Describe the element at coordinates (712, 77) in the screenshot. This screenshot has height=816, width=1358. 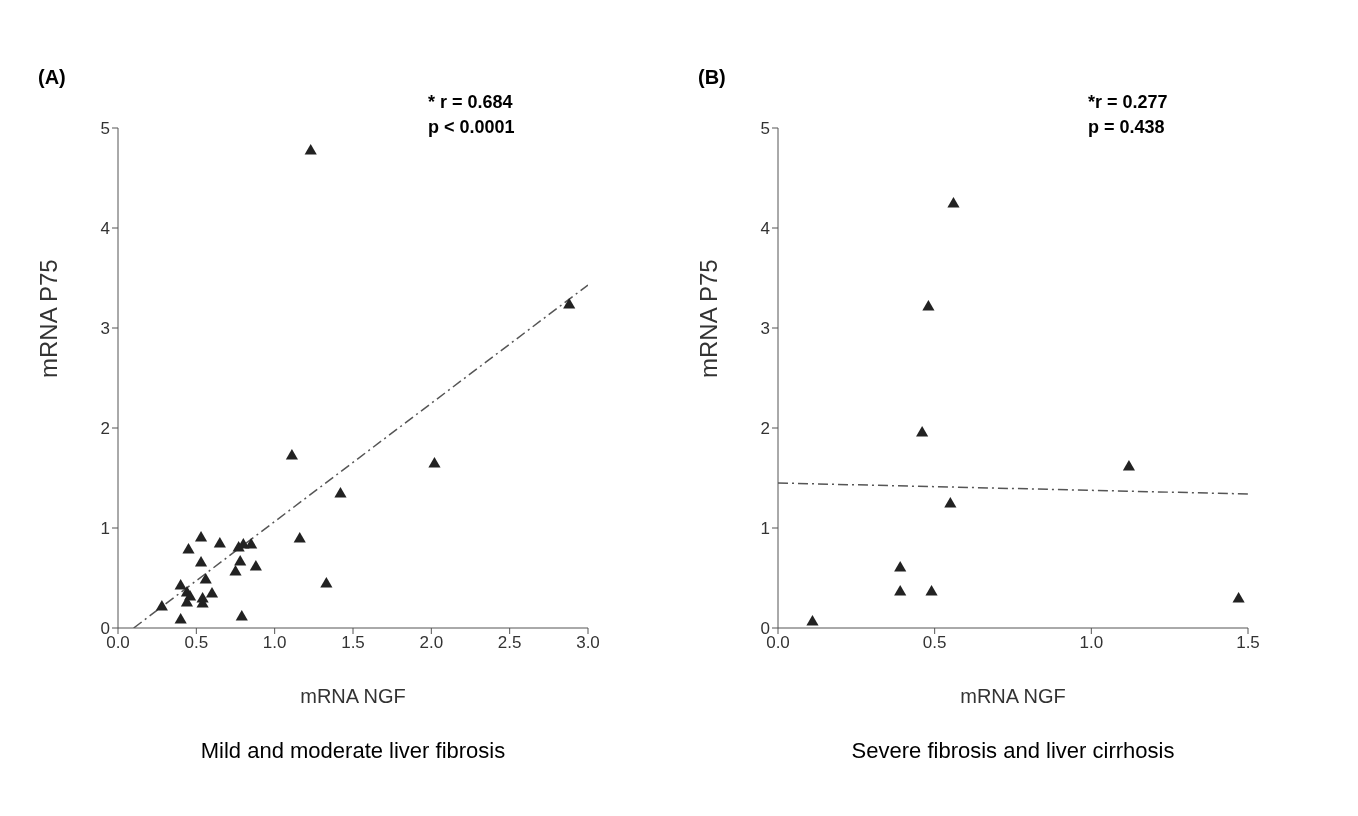
I see `chart-title: (B)` at that location.